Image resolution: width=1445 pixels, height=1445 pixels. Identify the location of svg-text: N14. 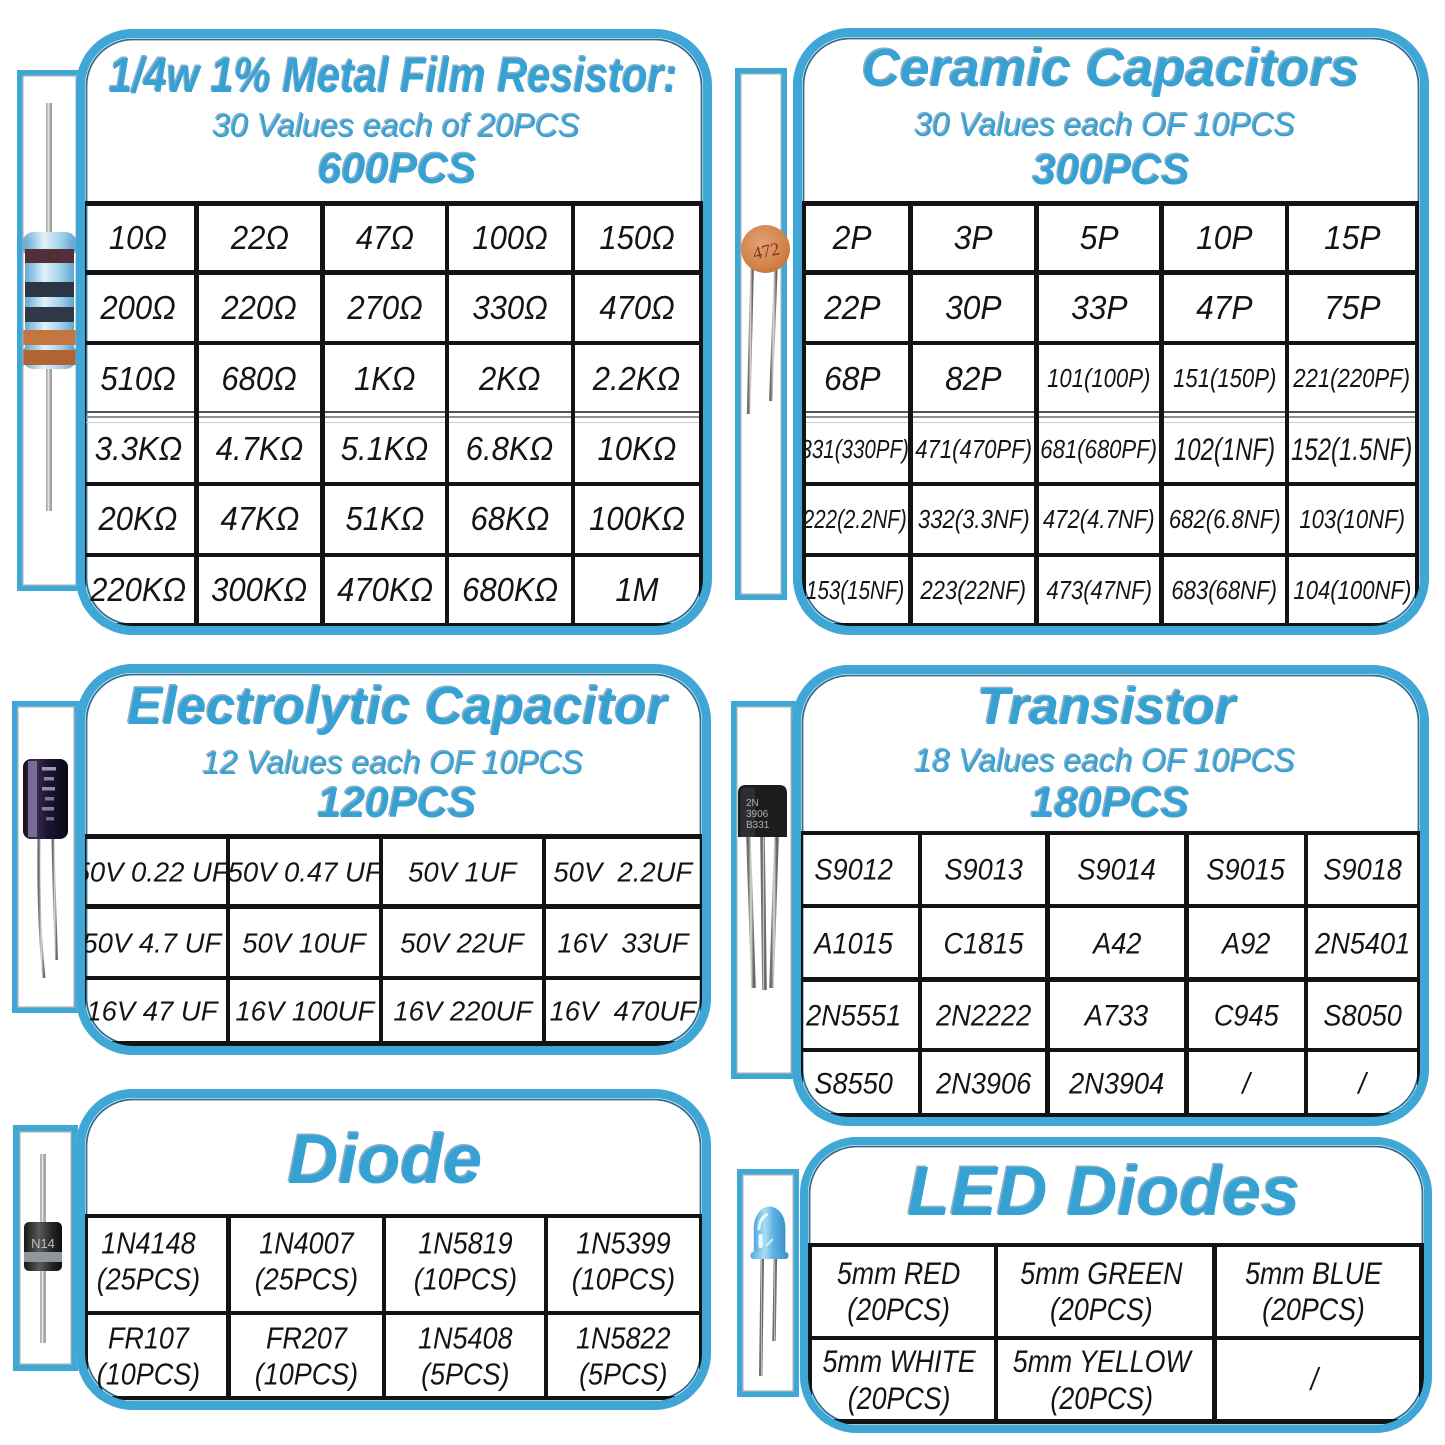
(43, 1243).